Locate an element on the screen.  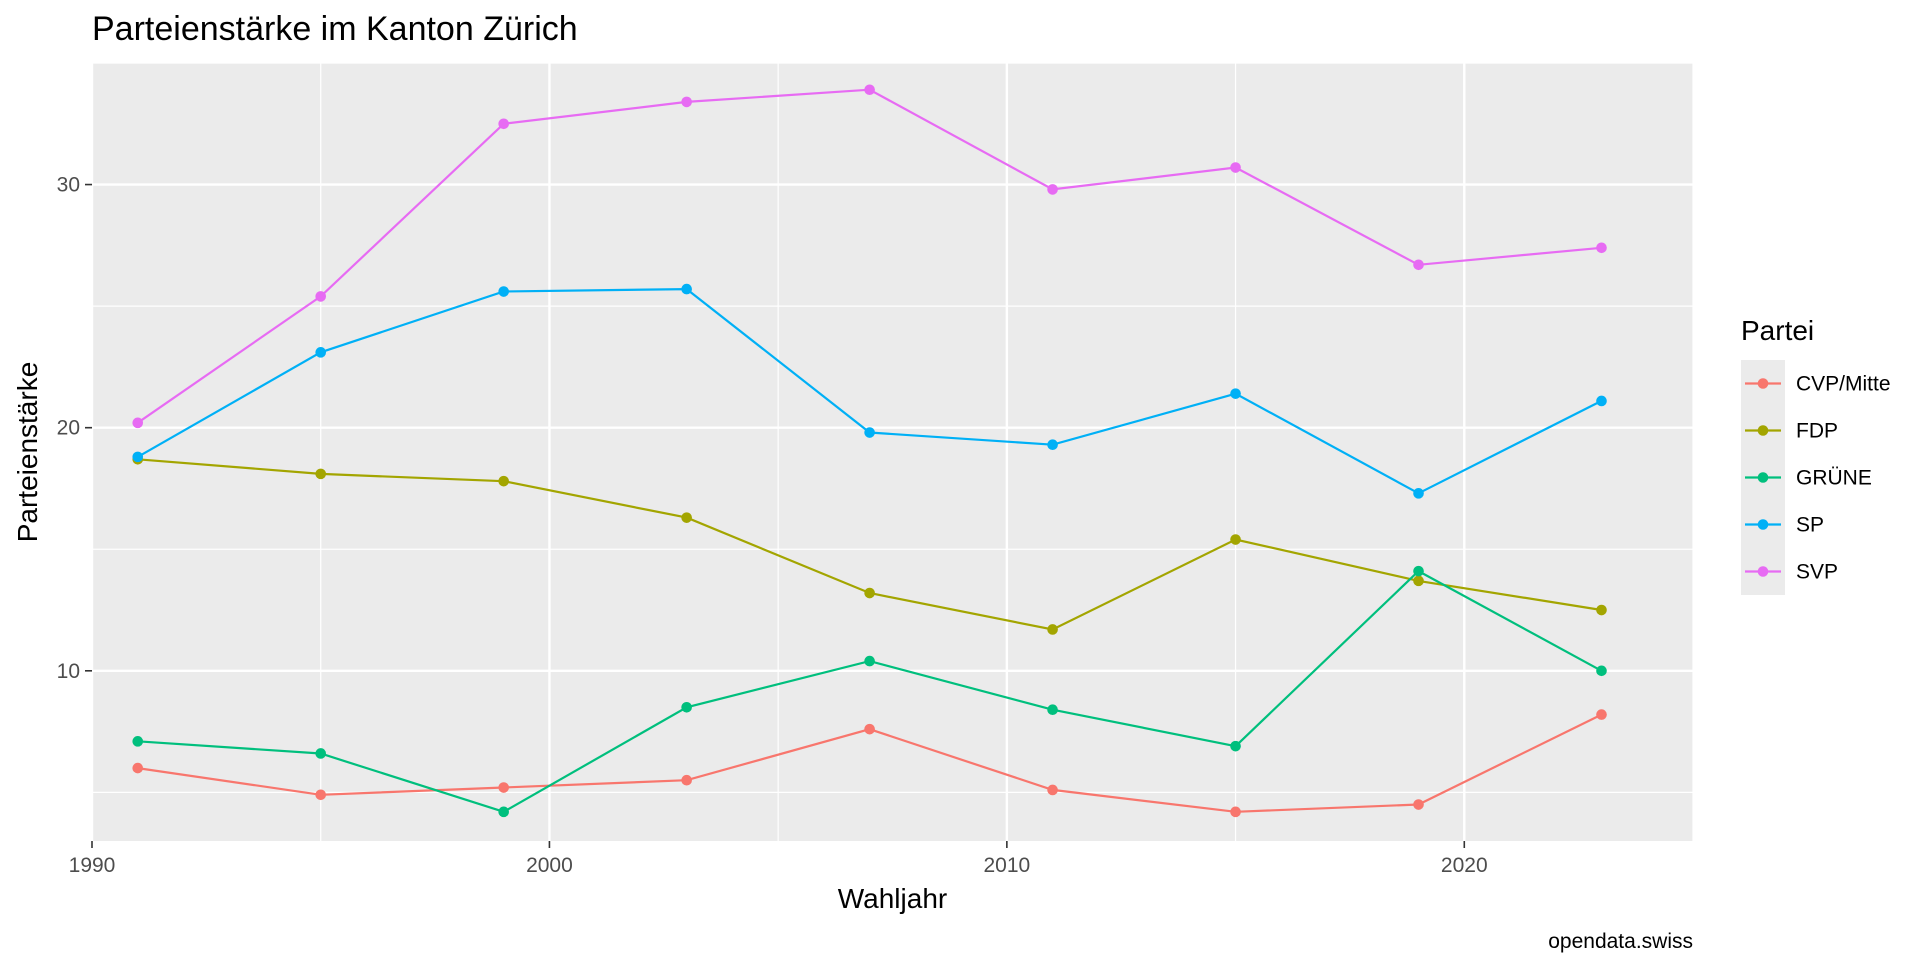
y-axis: 10 20 30 is located at coordinates (74, 428).